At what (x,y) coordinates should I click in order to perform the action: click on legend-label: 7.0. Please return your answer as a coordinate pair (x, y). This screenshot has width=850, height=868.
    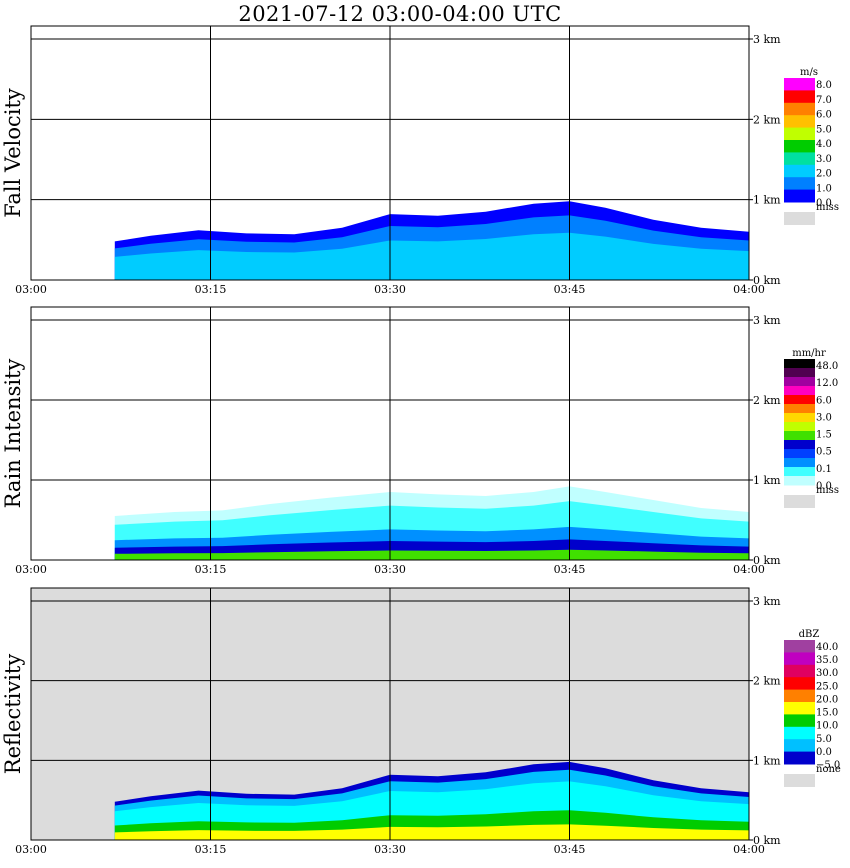
    Looking at the image, I should click on (824, 100).